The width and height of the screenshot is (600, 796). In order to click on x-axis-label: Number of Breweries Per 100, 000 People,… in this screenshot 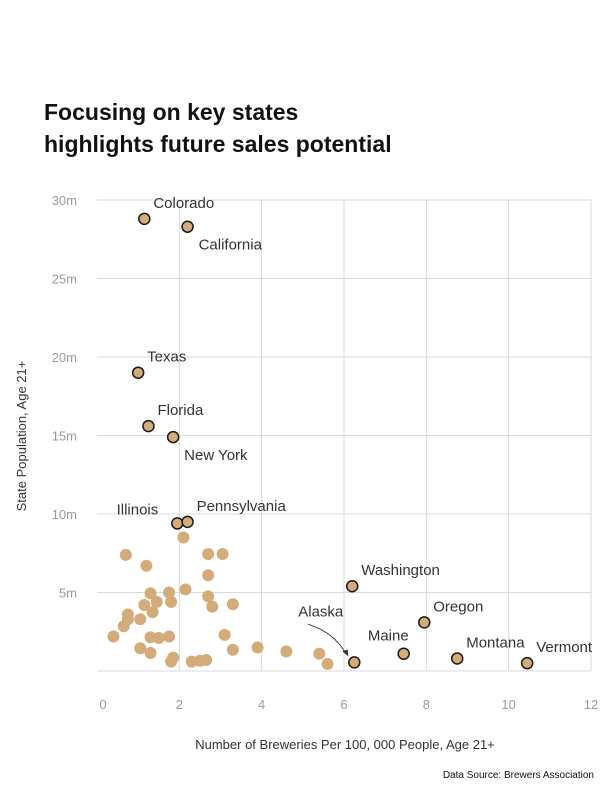, I will do `click(345, 744)`.